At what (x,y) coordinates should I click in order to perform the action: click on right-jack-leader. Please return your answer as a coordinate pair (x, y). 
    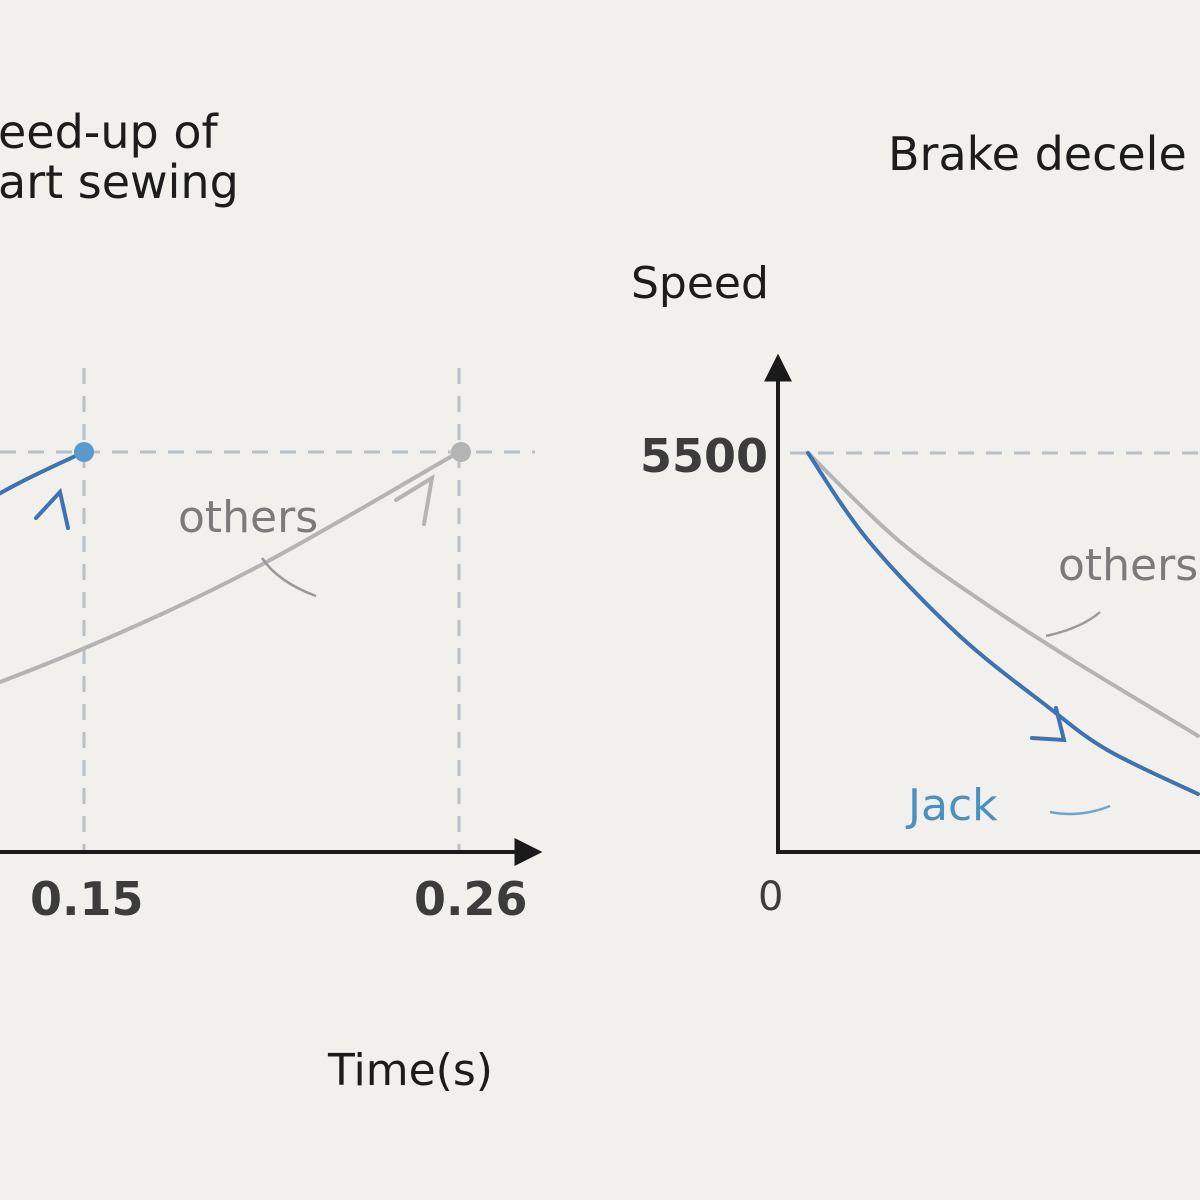
    Looking at the image, I should click on (1080, 810).